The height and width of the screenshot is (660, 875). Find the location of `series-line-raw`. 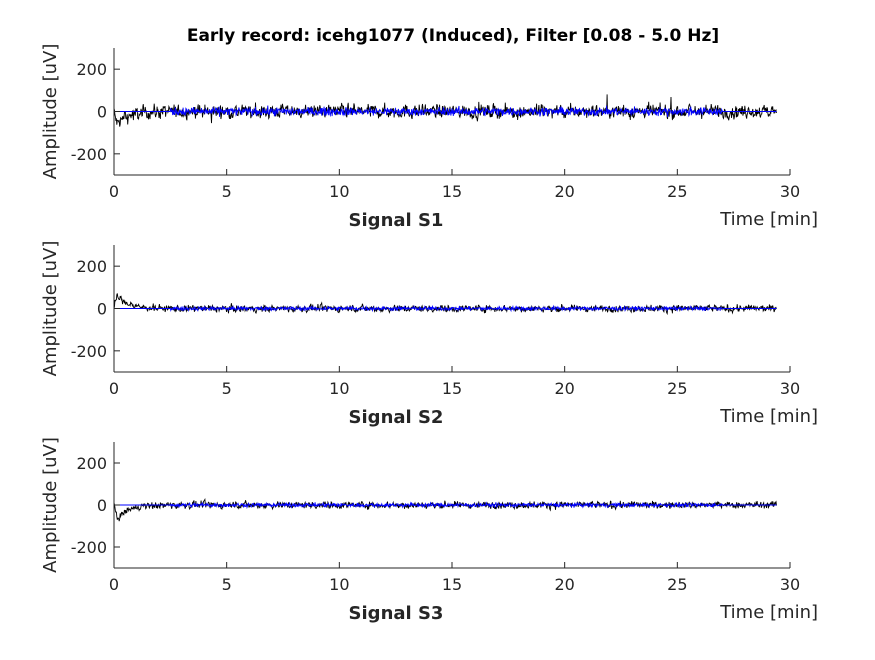

series-line-raw is located at coordinates (445, 510).